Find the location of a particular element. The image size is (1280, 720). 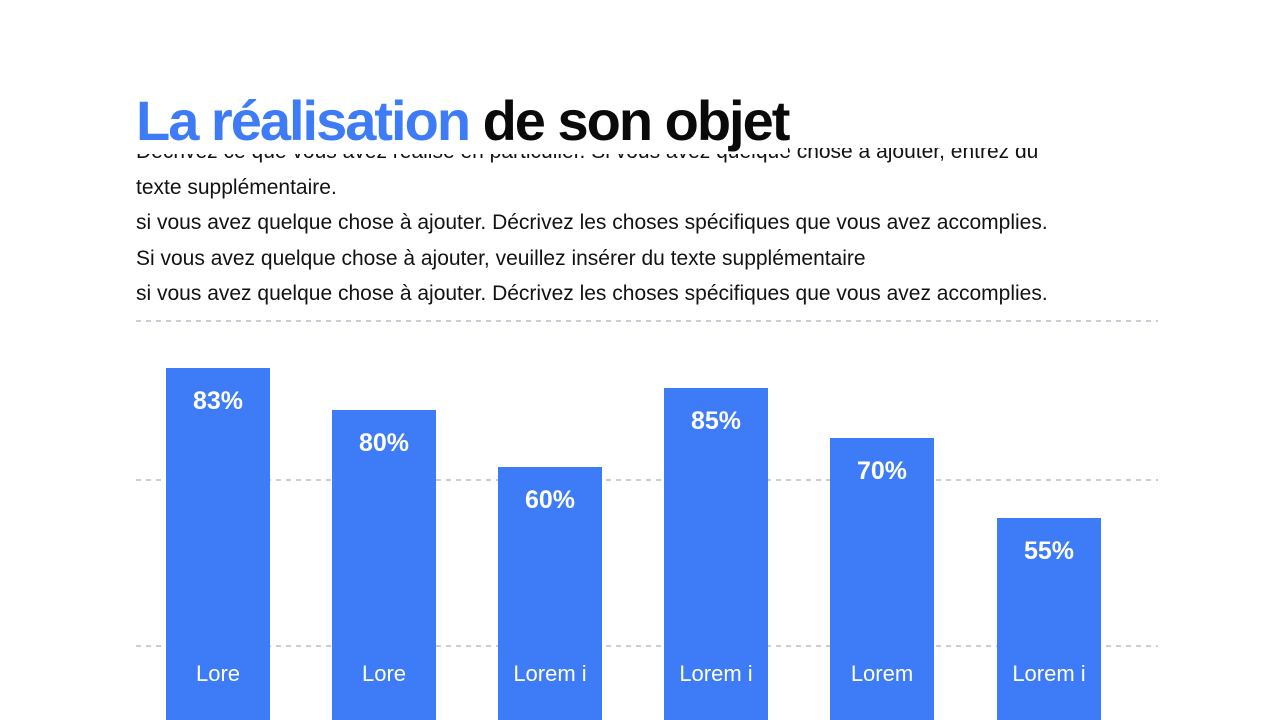

page-title-rest: de son objet is located at coordinates (636, 120).